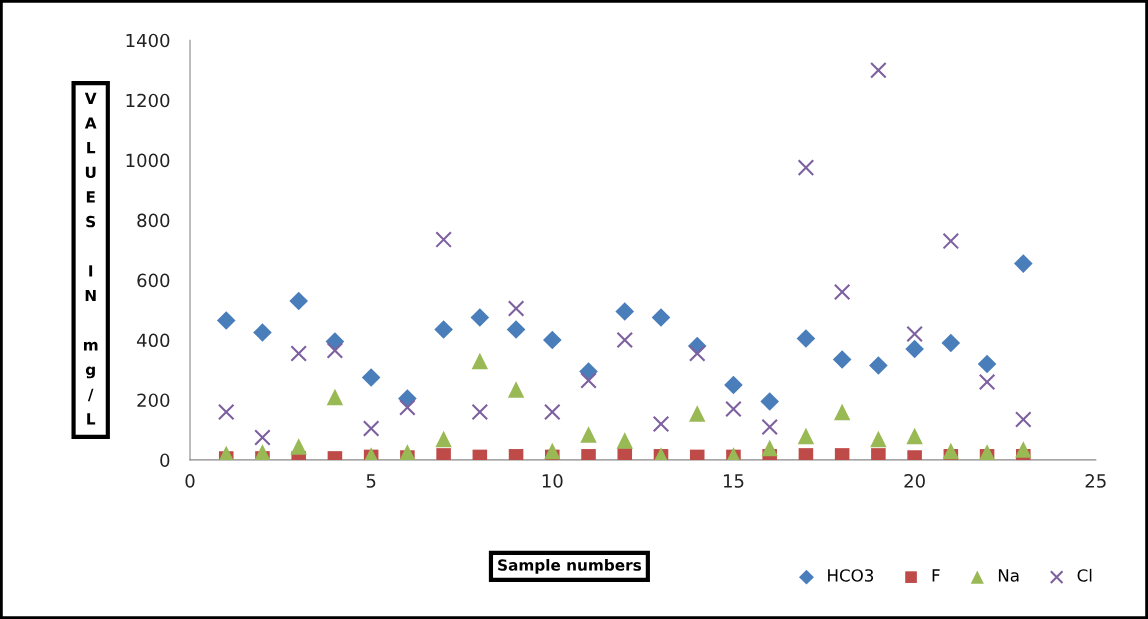 The width and height of the screenshot is (1148, 619). What do you see at coordinates (1084, 575) in the screenshot?
I see `legend-label: Cl` at bounding box center [1084, 575].